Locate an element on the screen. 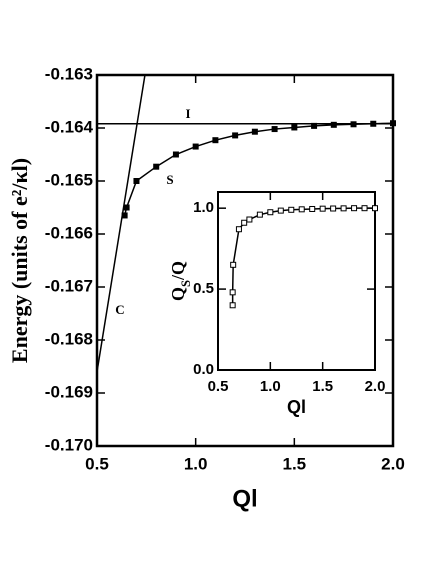  series-label: S is located at coordinates (169, 179).